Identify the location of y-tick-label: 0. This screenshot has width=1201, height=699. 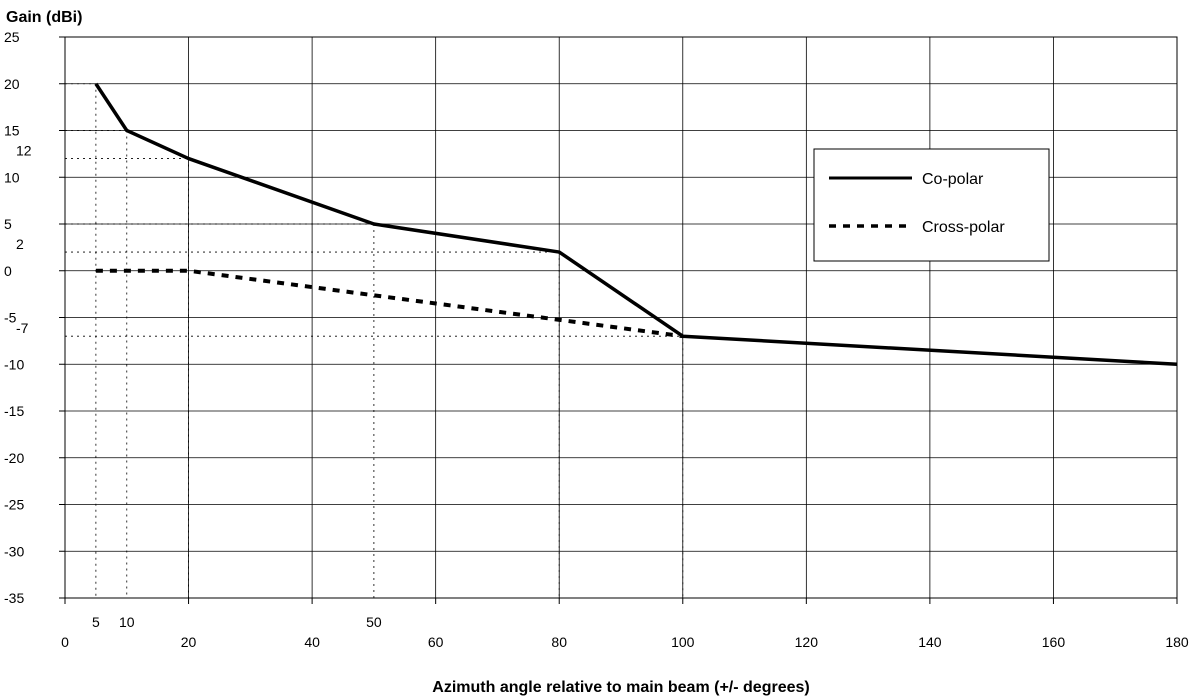
(8, 271).